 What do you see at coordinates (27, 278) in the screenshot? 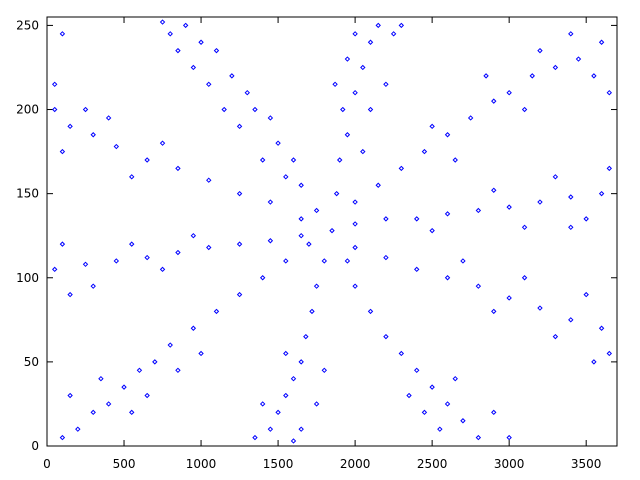
I see `y-tick-label: 100` at bounding box center [27, 278].